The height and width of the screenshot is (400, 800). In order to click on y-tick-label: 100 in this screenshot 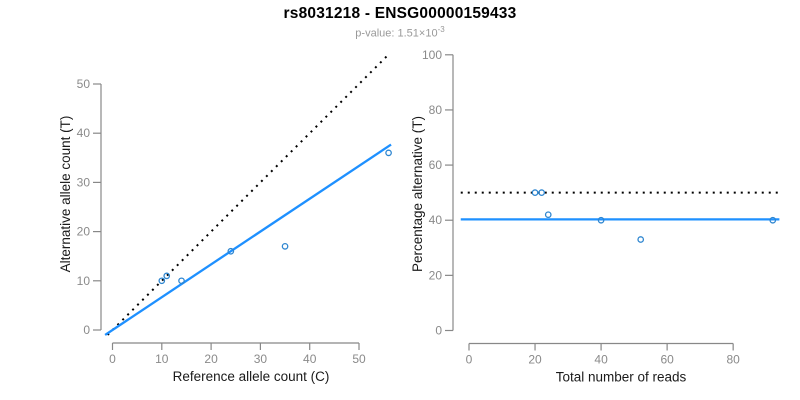, I will do `click(432, 55)`.